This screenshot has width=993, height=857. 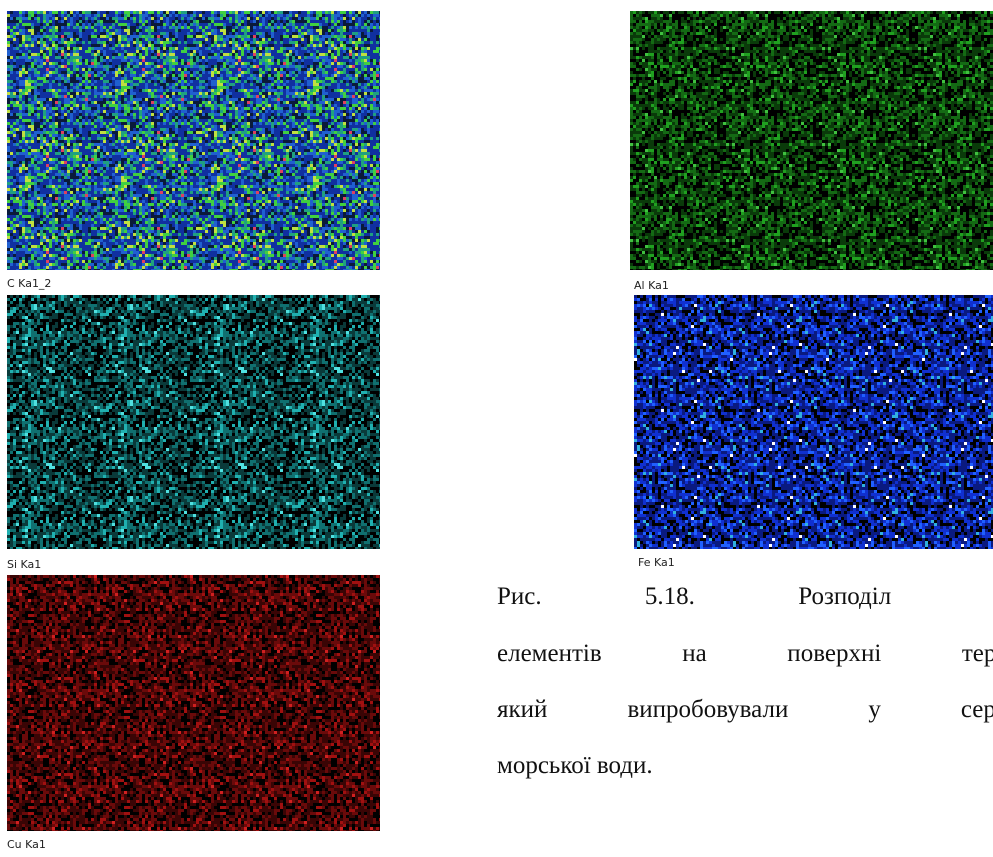 What do you see at coordinates (651, 285) in the screenshot?
I see `map-label: Al Ka1` at bounding box center [651, 285].